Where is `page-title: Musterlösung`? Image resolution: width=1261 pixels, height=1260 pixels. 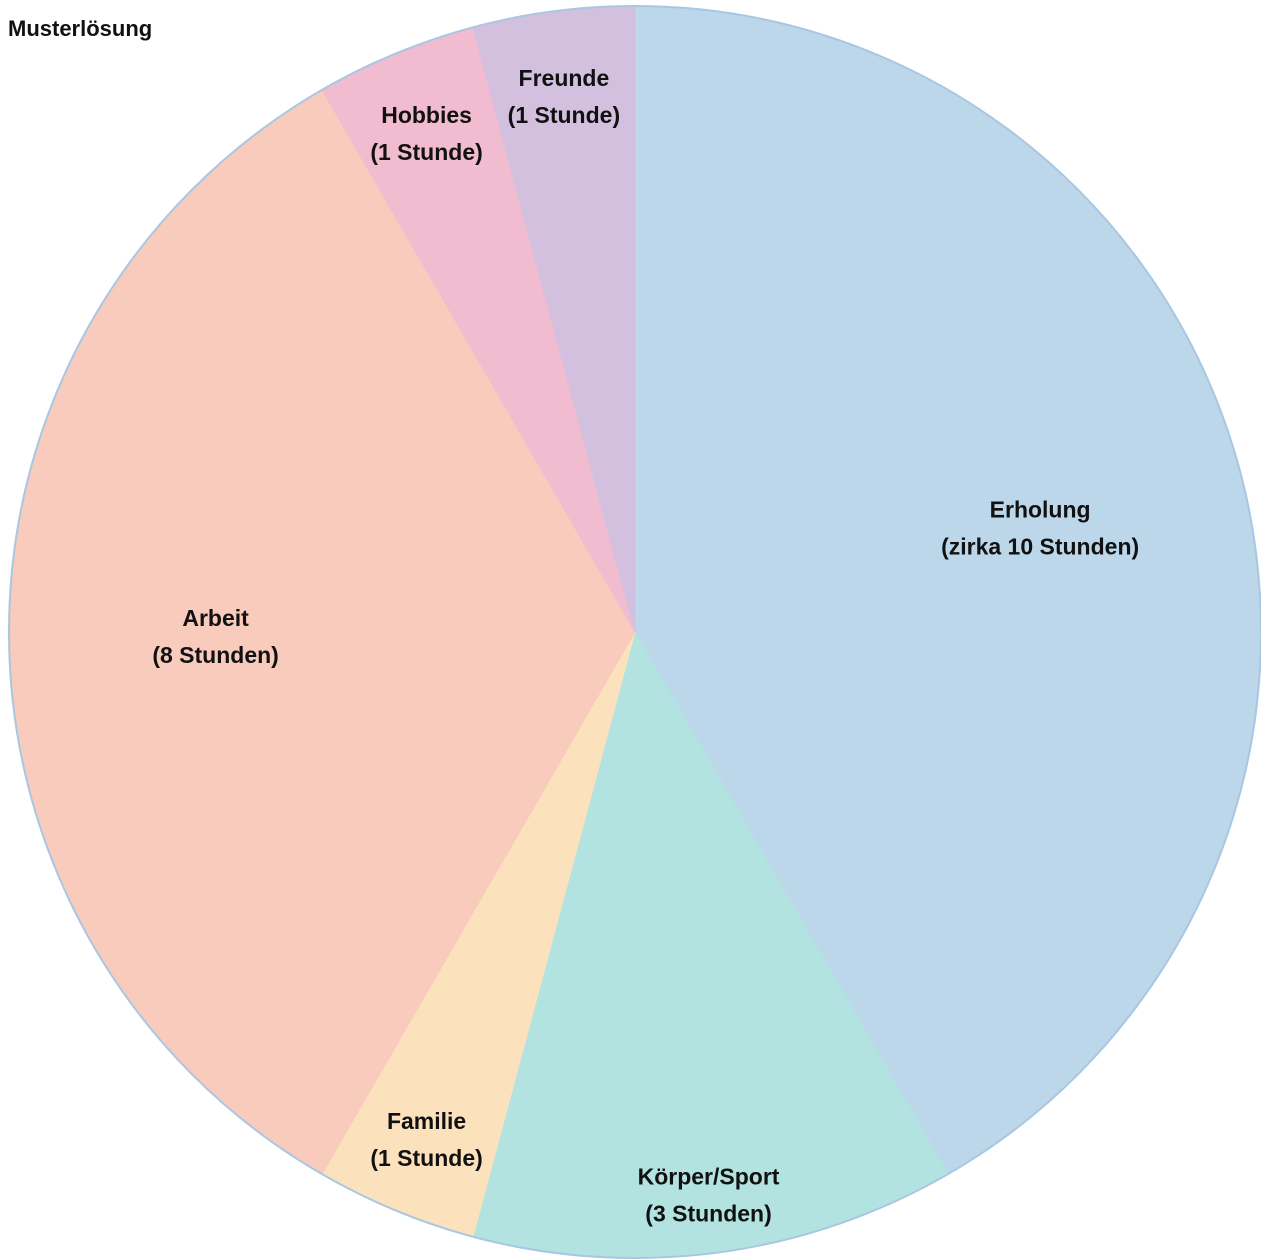 page-title: Musterlösung is located at coordinates (80, 28).